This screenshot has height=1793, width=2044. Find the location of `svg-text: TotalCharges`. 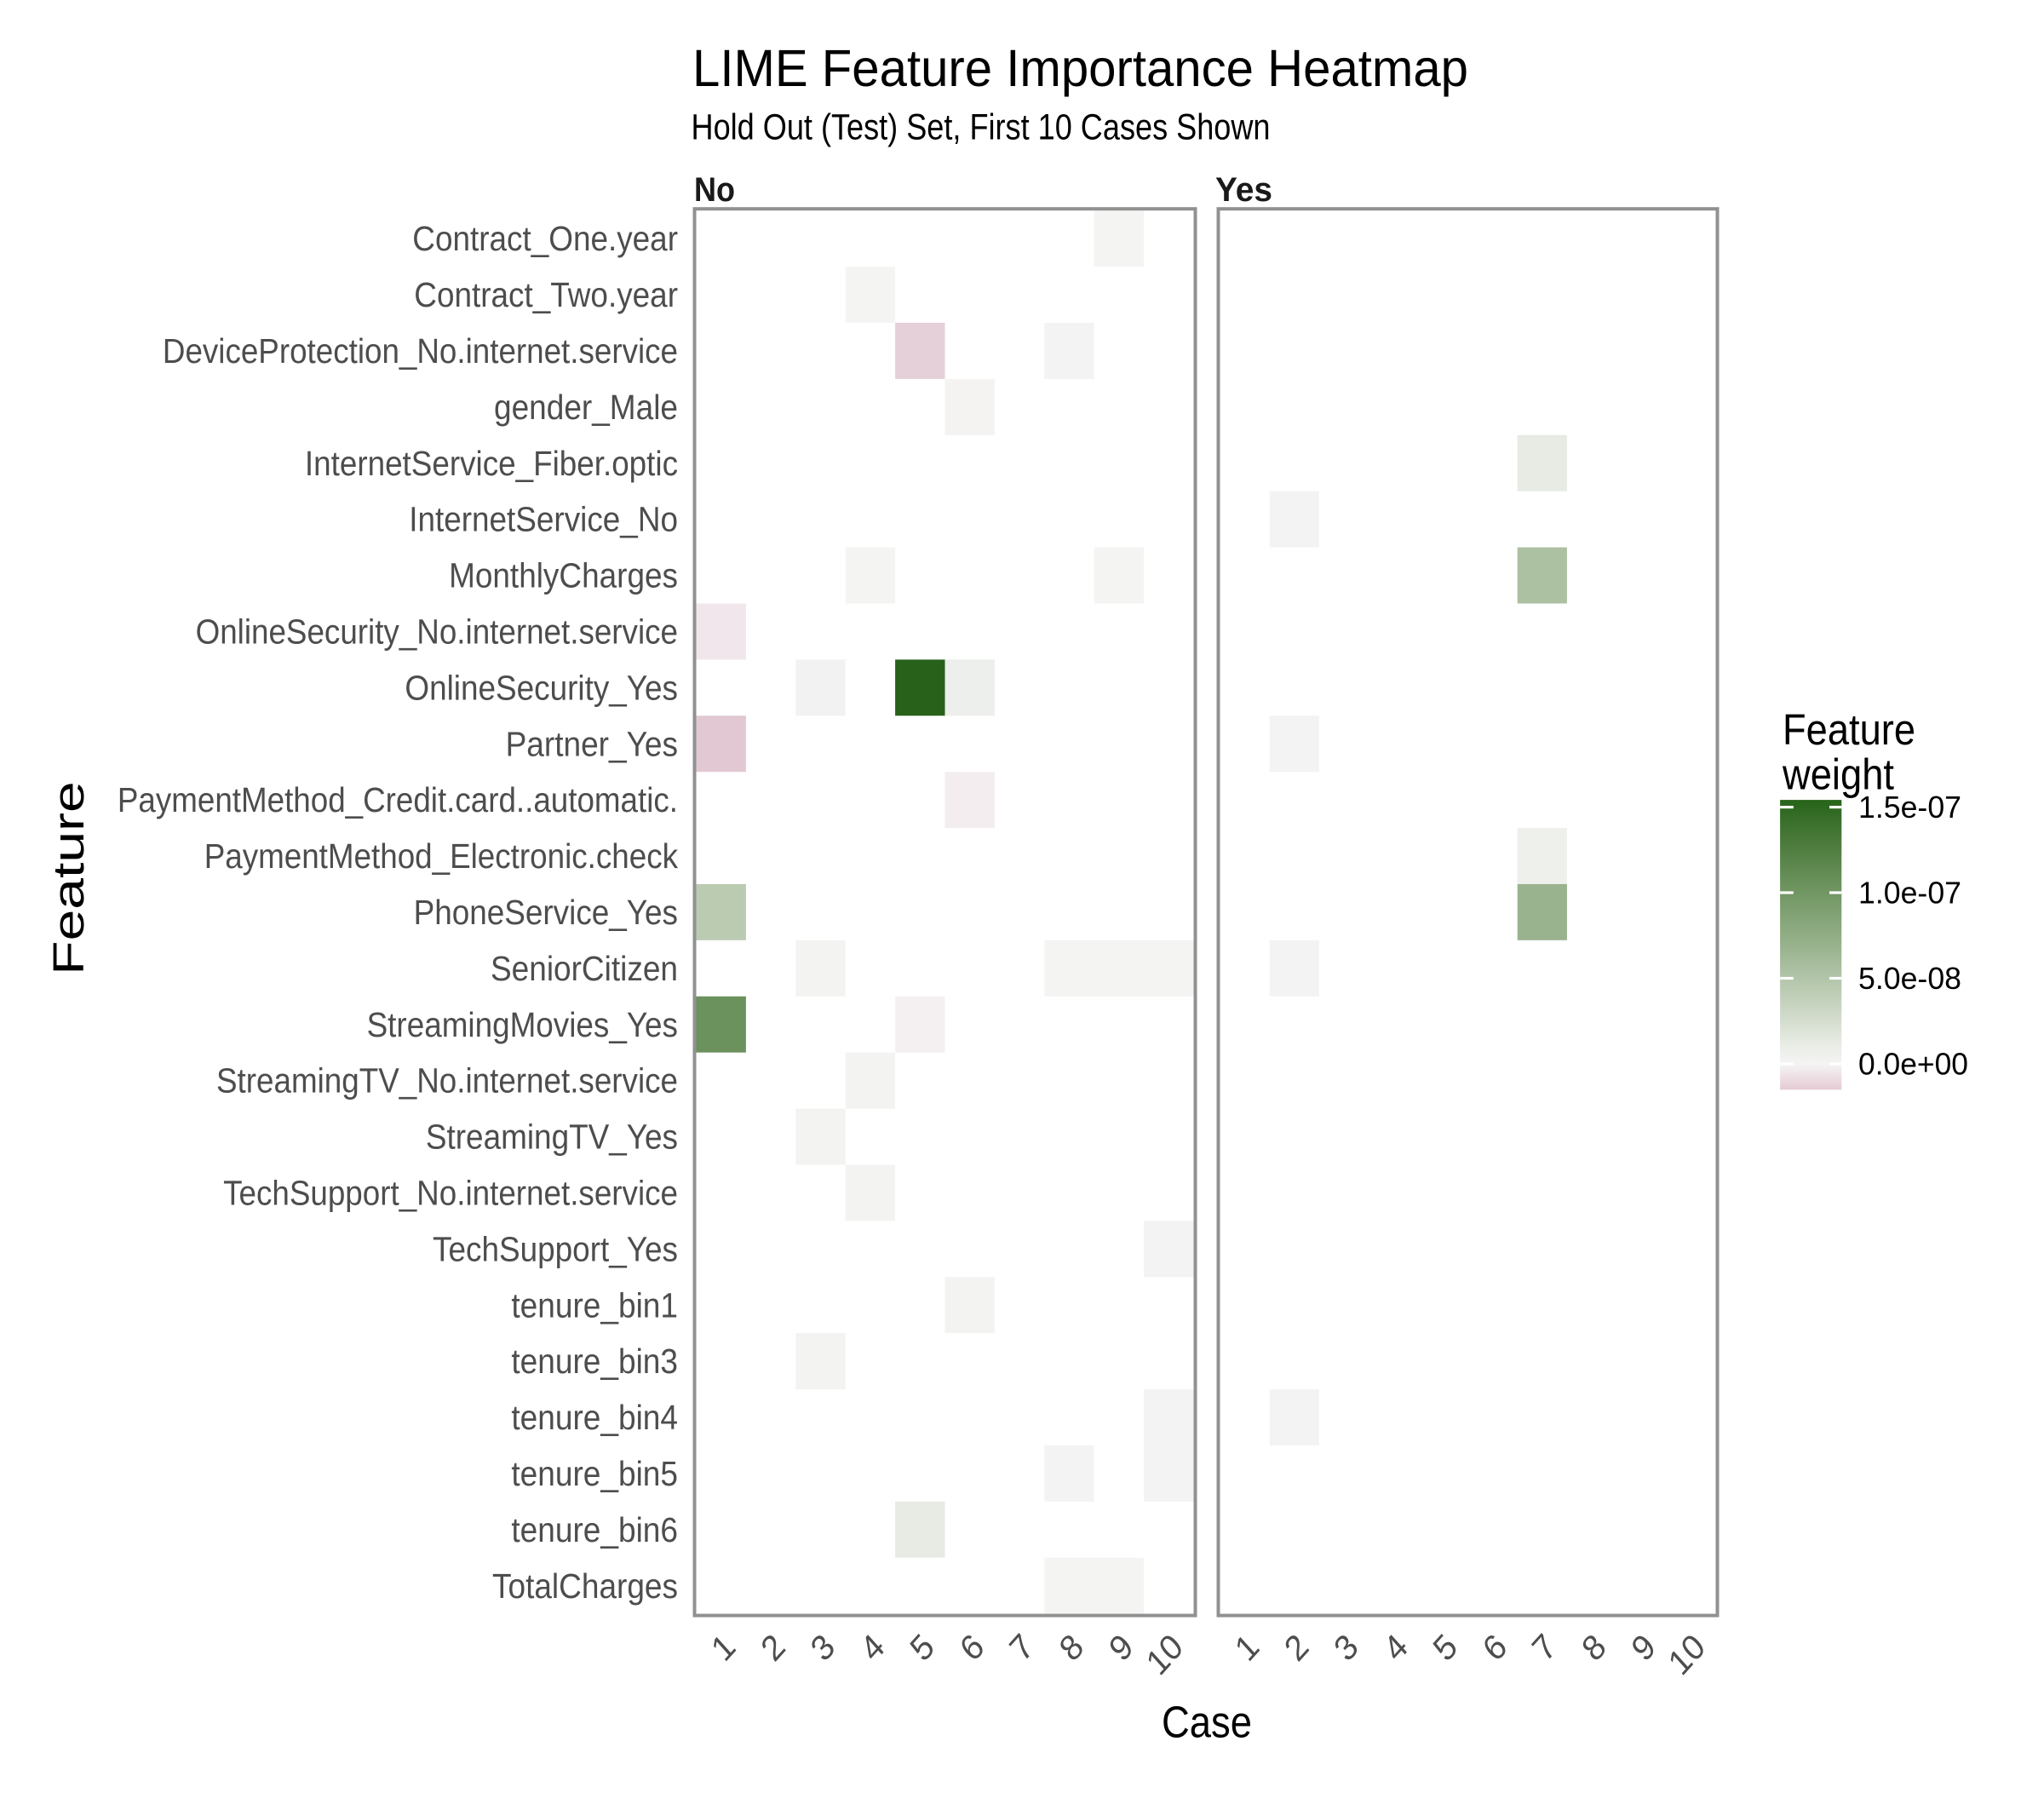

svg-text: TotalCharges is located at coordinates (585, 1586).